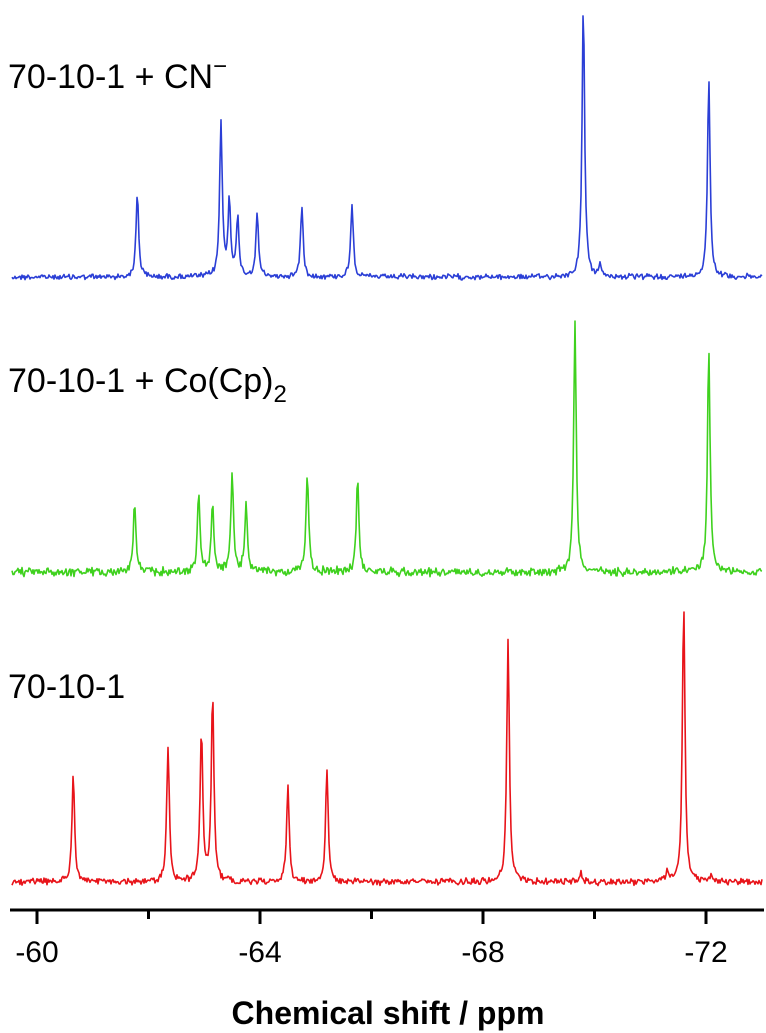  What do you see at coordinates (482, 952) in the screenshot?
I see `x-tick-label: -68` at bounding box center [482, 952].